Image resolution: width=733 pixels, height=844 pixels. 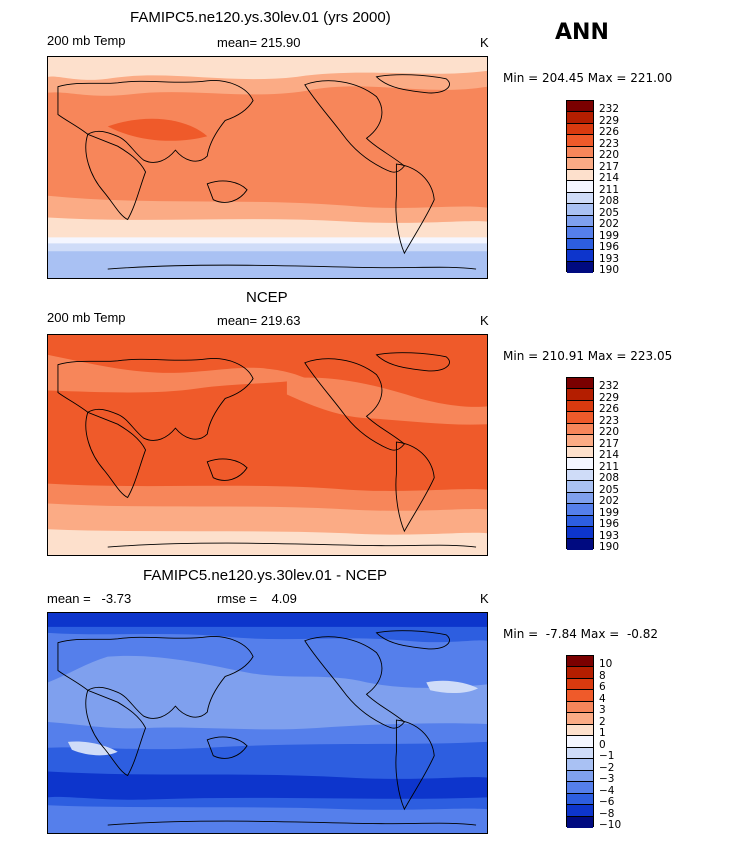 I want to click on panel2-mean-label: mean= 219.63, so click(x=259, y=320).